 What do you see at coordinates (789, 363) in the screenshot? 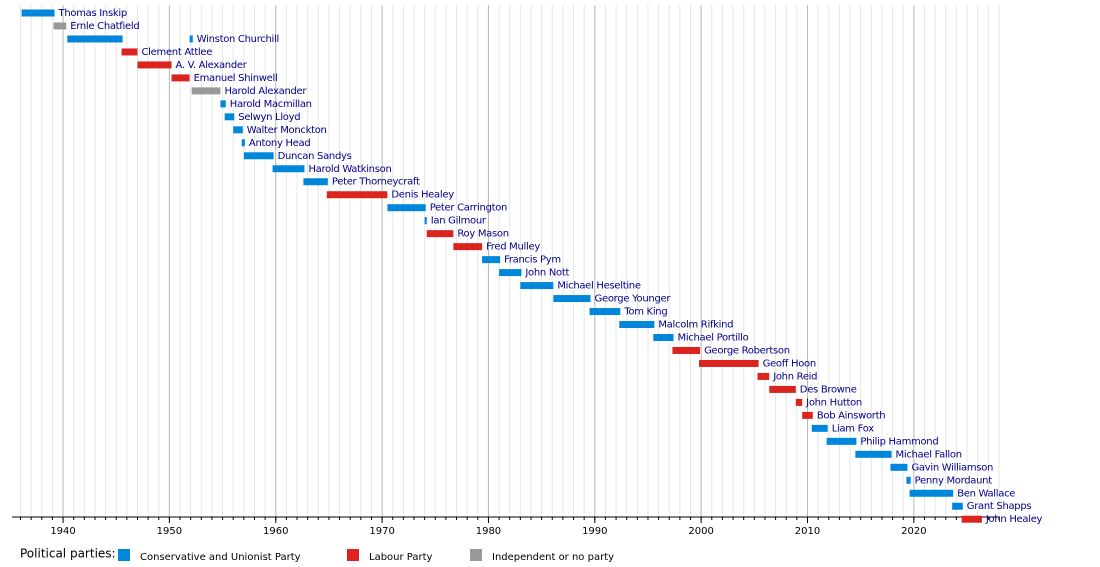
I see `minister-label: Geoff Hoon` at bounding box center [789, 363].